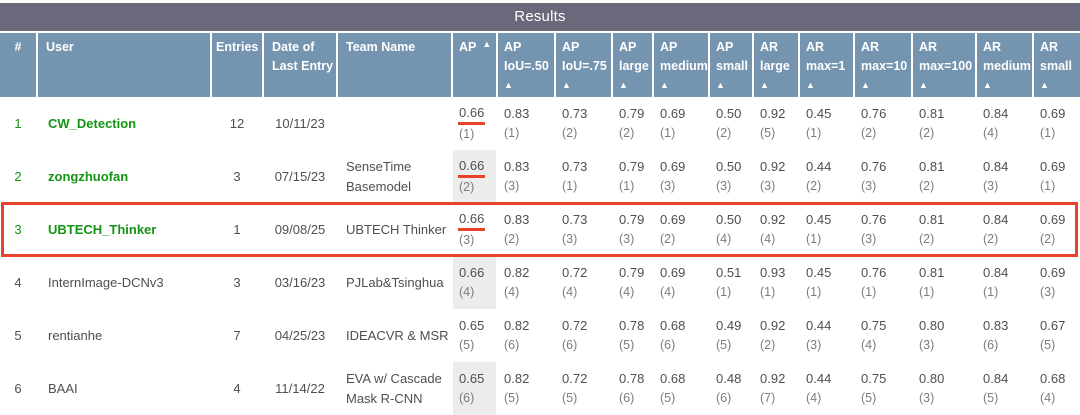 Image resolution: width=1080 pixels, height=415 pixels. I want to click on column-header-ap_iou_75: AP IoU=.75 ▲, so click(583, 65).